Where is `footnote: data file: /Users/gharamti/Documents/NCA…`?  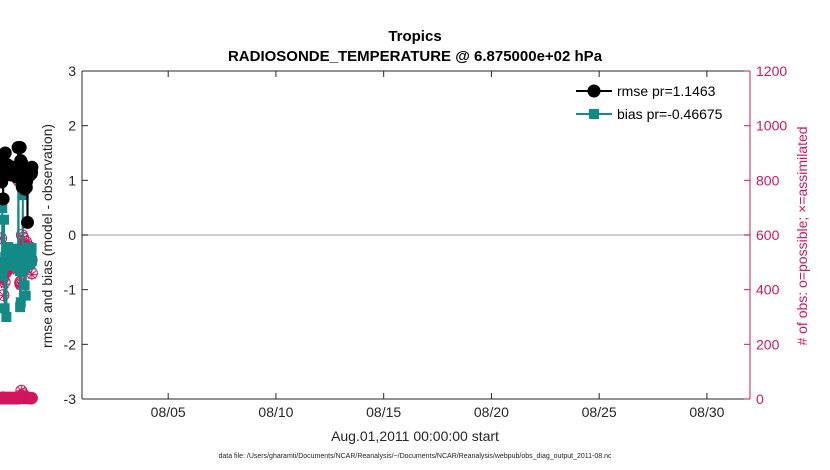
footnote: data file: /Users/gharamti/Documents/NCA… is located at coordinates (415, 456).